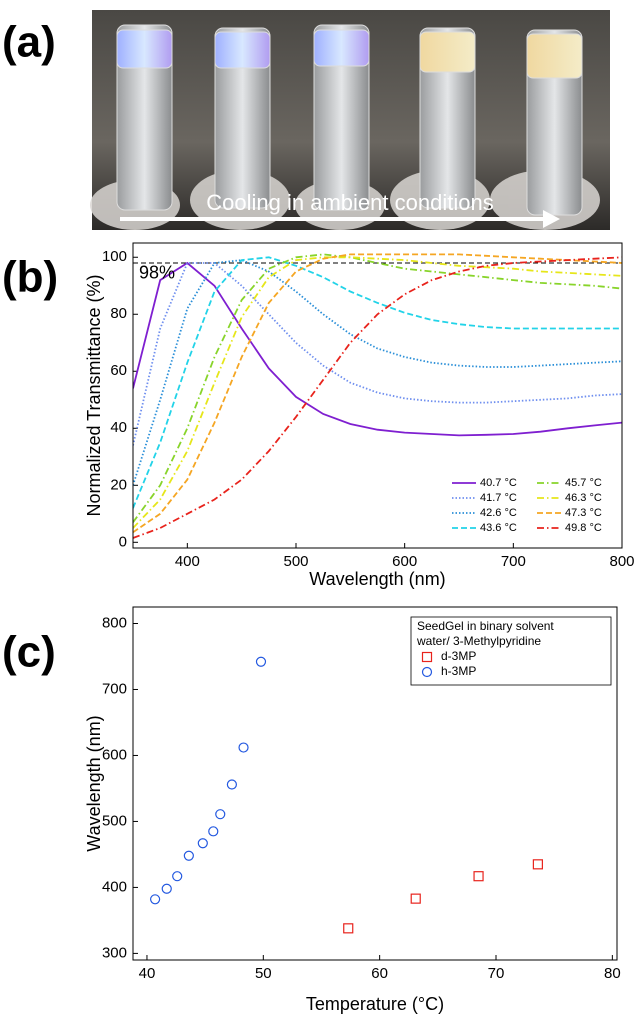 The width and height of the screenshot is (638, 1017). I want to click on x-tick-label: 400, so click(187, 561).